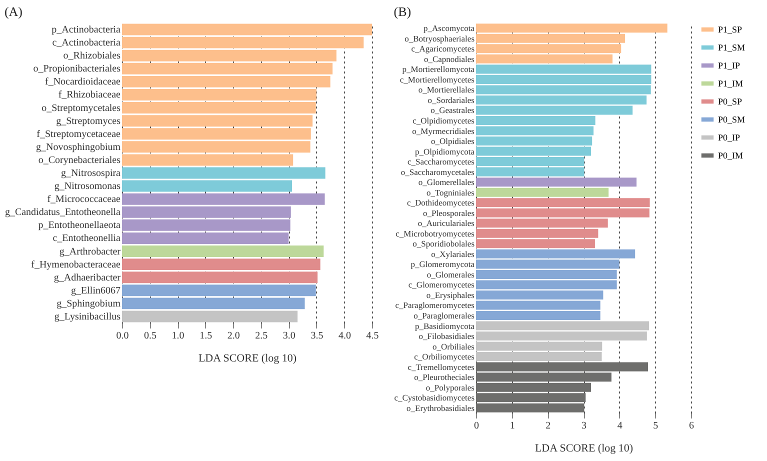 The width and height of the screenshot is (767, 461). I want to click on y-tick-label: c_Mortierellomycetes, so click(437, 79).